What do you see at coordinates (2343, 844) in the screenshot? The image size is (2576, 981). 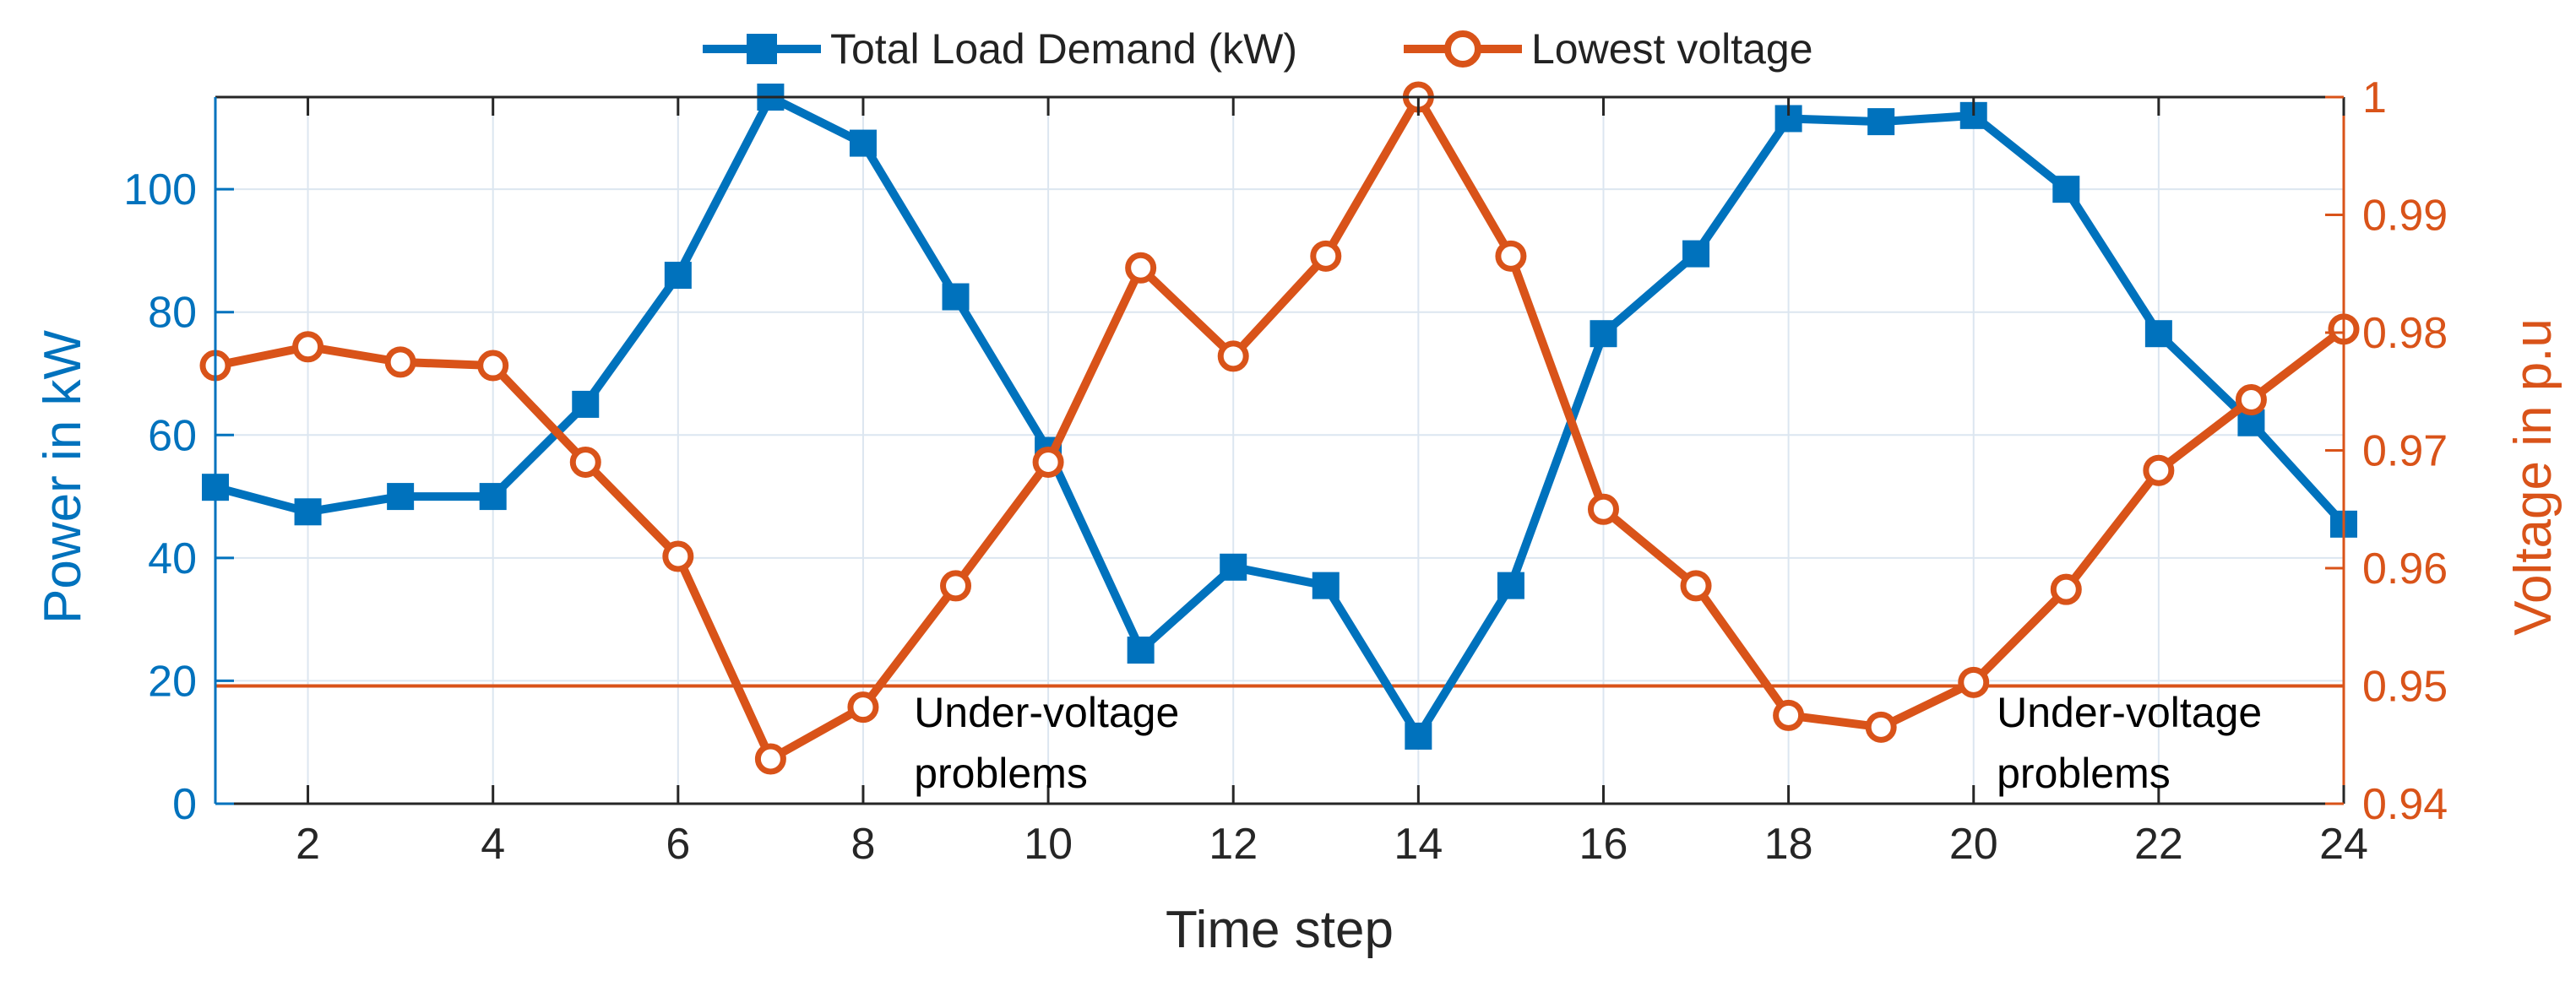 I see `x-tick-label: 24` at bounding box center [2343, 844].